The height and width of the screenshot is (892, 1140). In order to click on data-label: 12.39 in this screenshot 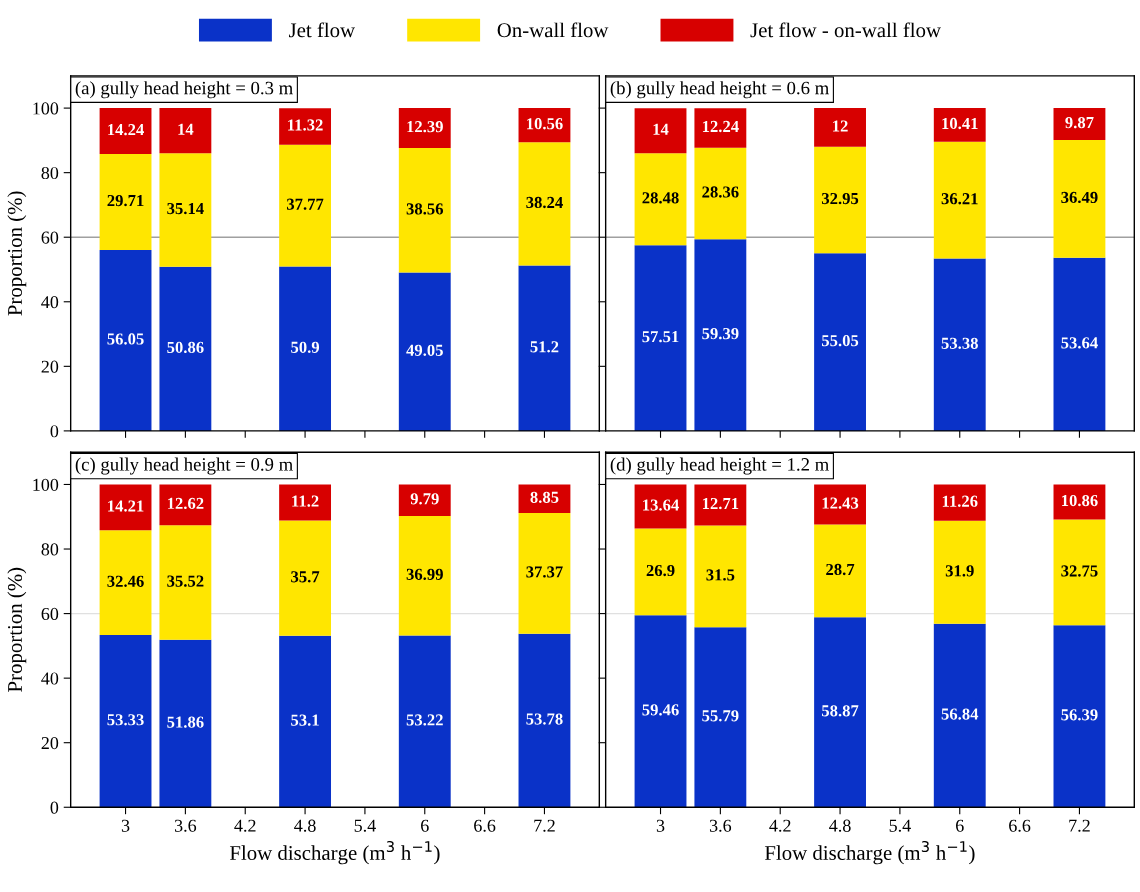, I will do `click(425, 127)`.